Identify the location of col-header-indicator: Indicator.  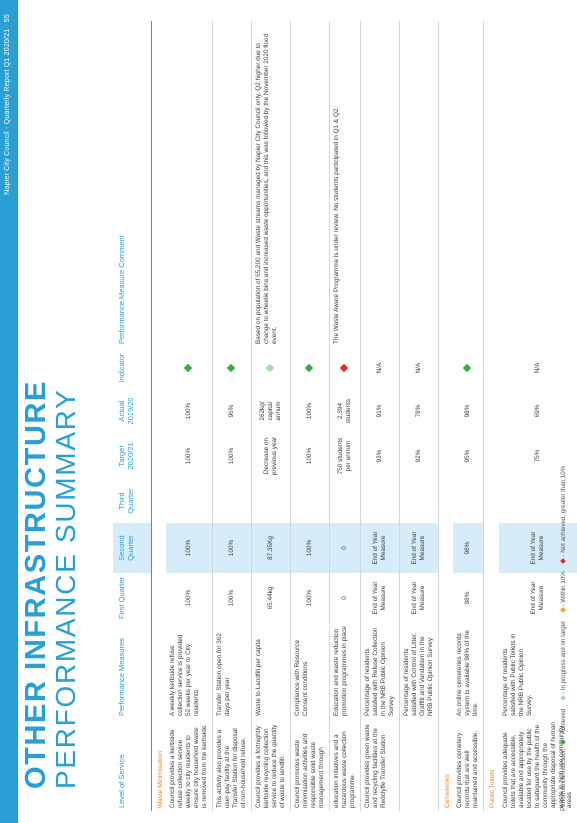
(132, 368).